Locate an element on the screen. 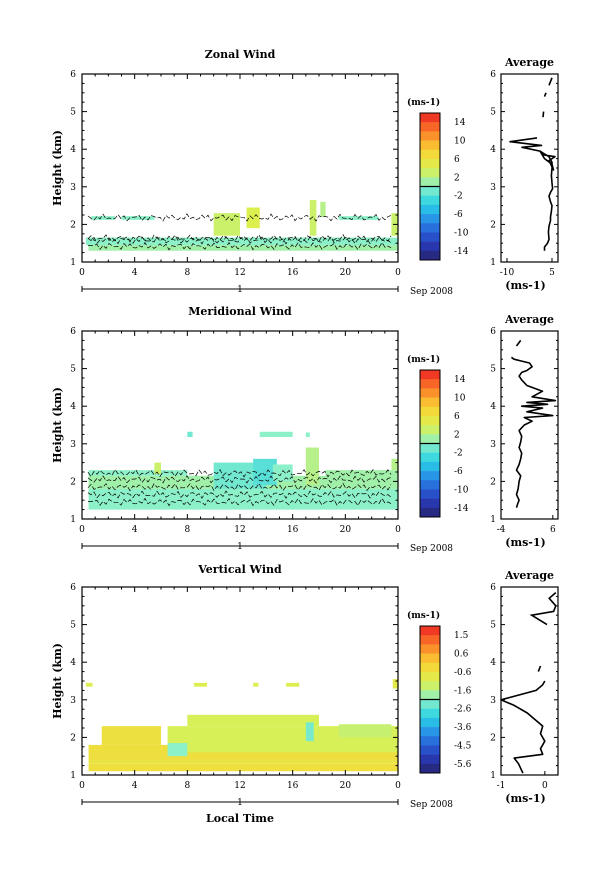 Image resolution: width=610 pixels, height=873 pixels. colorbar-label: 2 is located at coordinates (457, 178).